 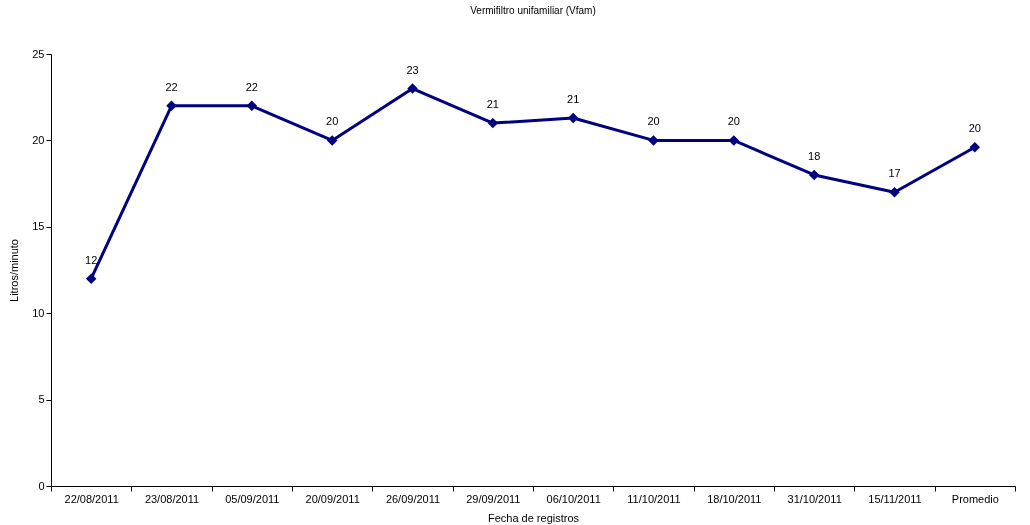 I want to click on x-tick-label: 31/10/2011, so click(x=814, y=498).